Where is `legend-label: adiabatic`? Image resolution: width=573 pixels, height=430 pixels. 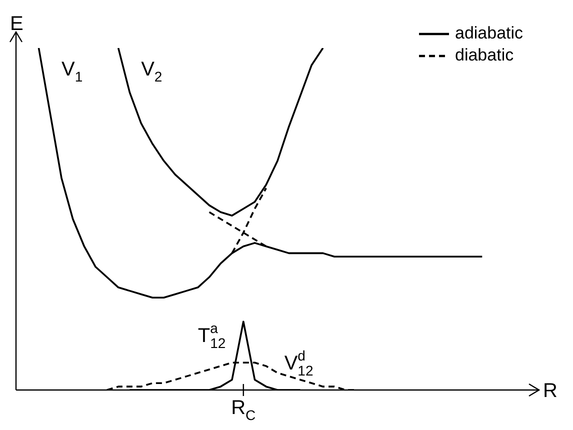
legend-label: adiabatic is located at coordinates (489, 33).